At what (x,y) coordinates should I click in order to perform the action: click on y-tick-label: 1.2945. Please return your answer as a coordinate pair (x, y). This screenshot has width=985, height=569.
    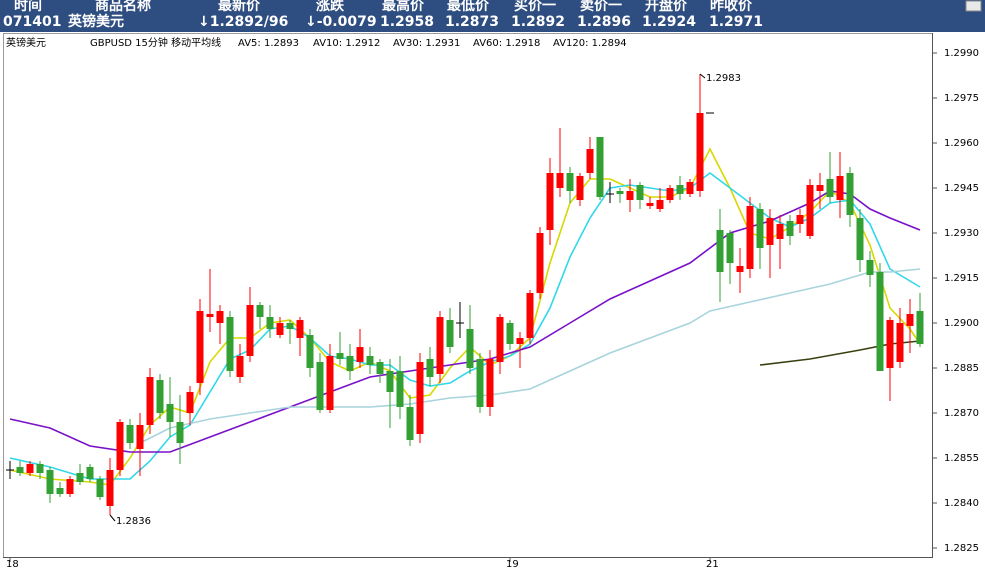
    Looking at the image, I should click on (961, 188).